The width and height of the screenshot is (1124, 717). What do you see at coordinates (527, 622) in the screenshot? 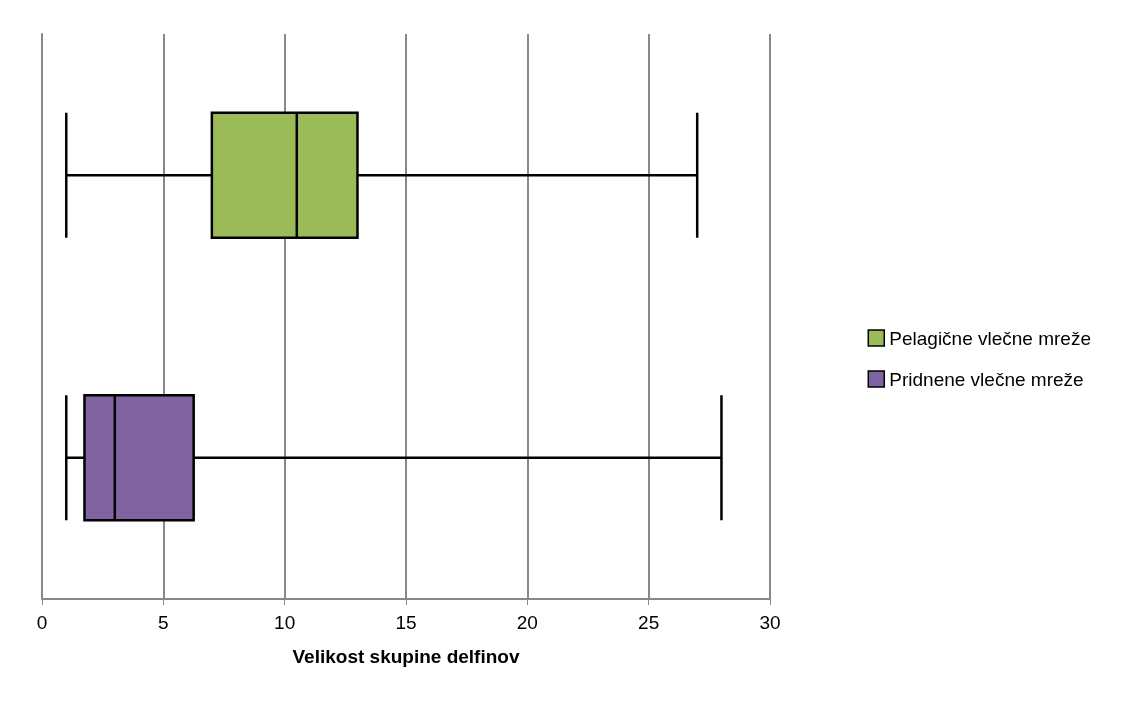
I see `x-tick-label: 20` at bounding box center [527, 622].